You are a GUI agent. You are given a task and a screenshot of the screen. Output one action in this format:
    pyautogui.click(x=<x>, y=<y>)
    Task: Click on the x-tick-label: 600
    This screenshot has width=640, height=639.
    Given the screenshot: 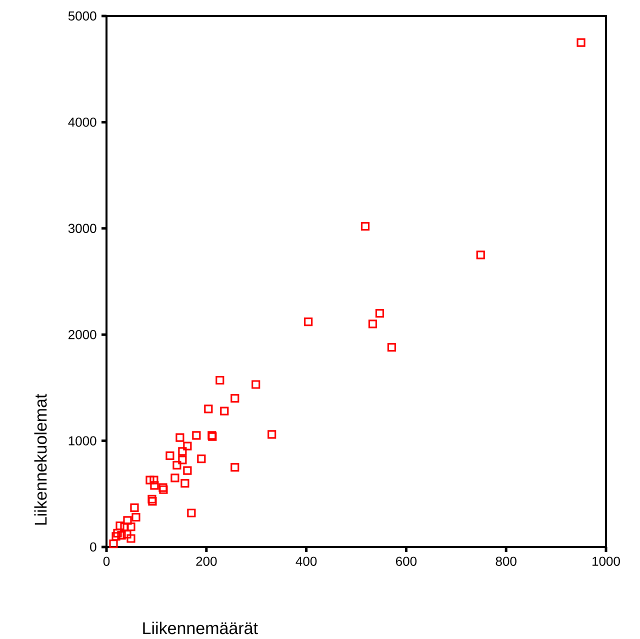 What is the action you would take?
    pyautogui.click(x=406, y=561)
    